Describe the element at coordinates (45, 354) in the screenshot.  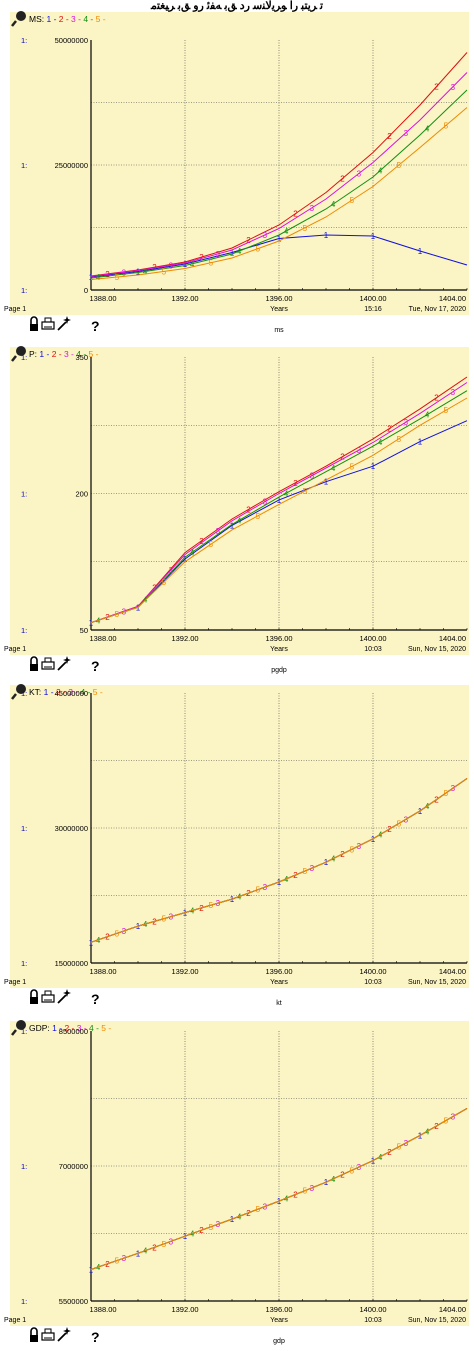
I see `legend-item-1: 1 -` at that location.